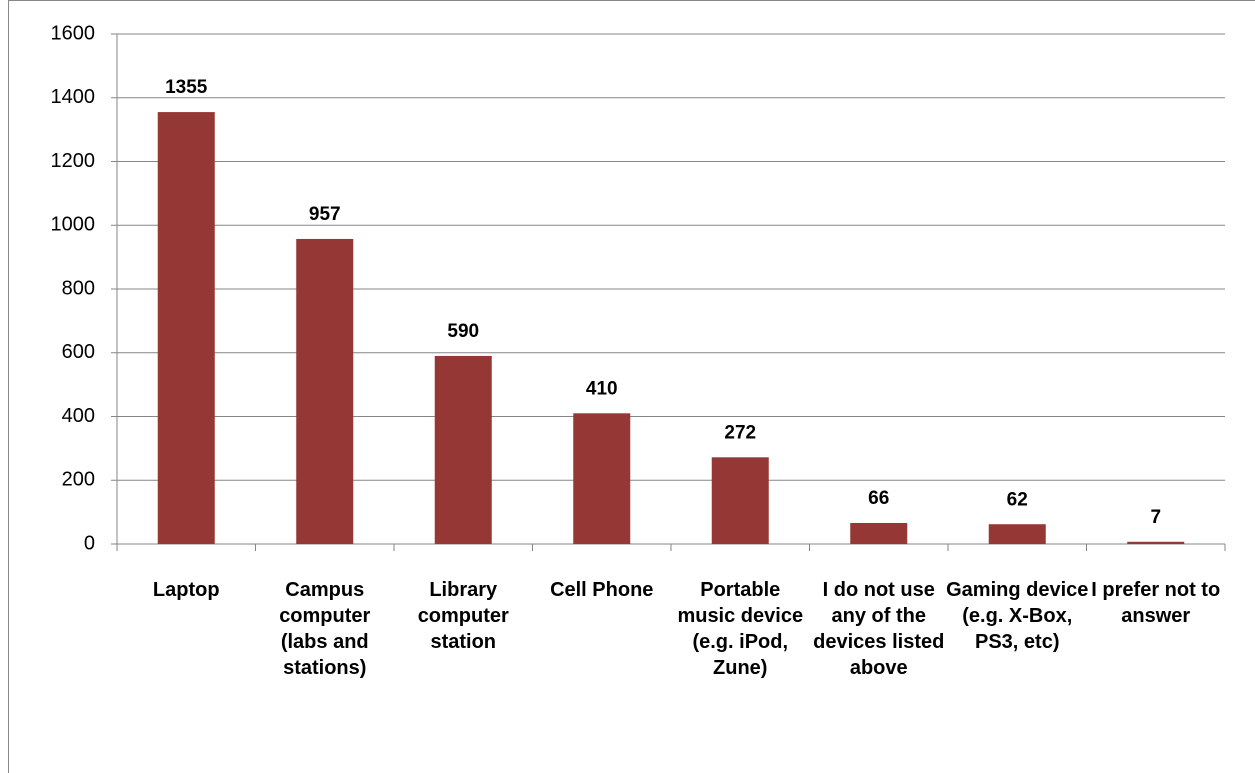 This screenshot has height=773, width=1255. I want to click on y-tick-label: 1400, so click(73, 97).